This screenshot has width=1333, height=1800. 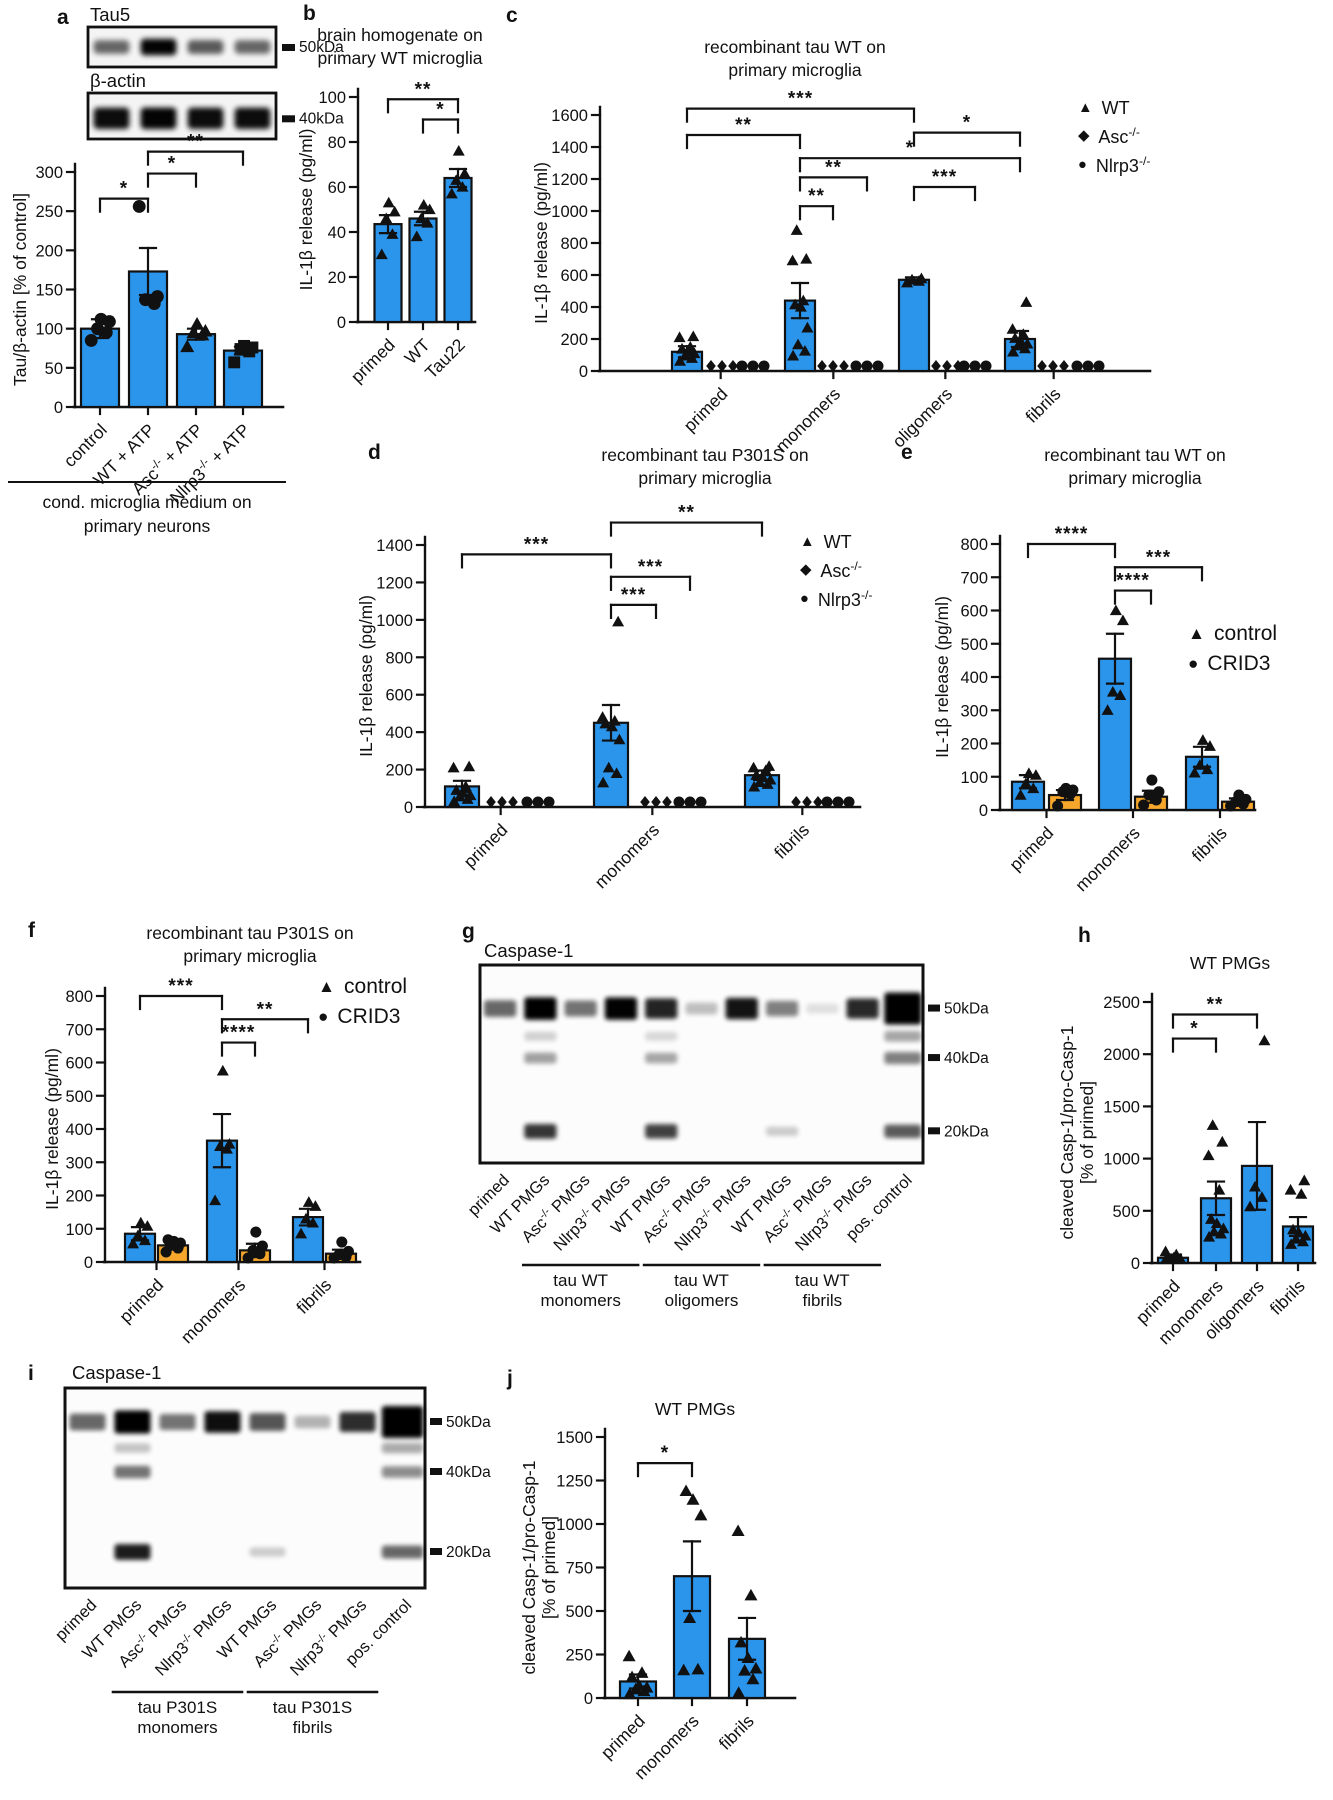 I want to click on svg-text: 1200, so click(x=394, y=583).